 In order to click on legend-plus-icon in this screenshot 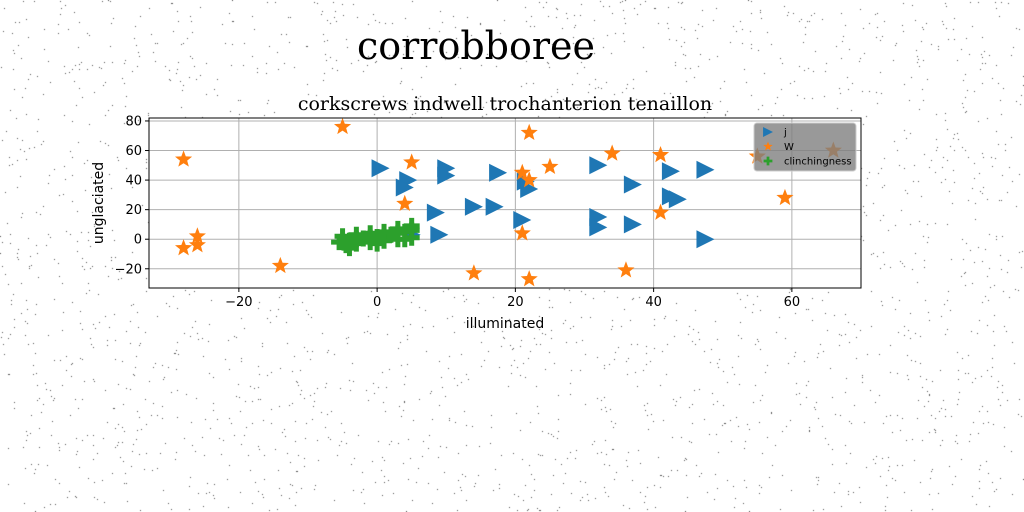, I will do `click(768, 161)`.